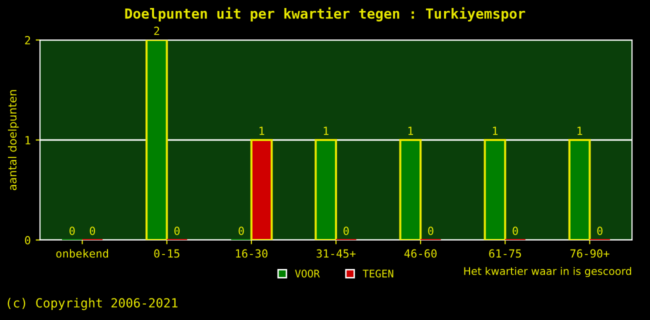 Image resolution: width=650 pixels, height=320 pixels. What do you see at coordinates (167, 253) in the screenshot?
I see `x-tick-label: 0-15` at bounding box center [167, 253].